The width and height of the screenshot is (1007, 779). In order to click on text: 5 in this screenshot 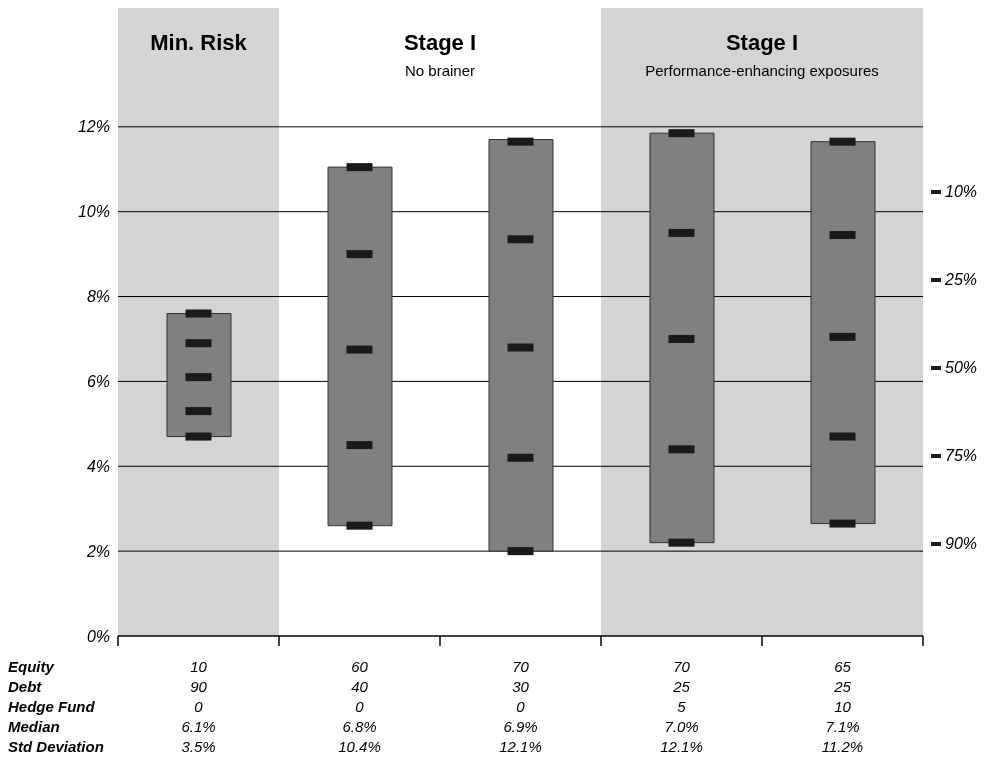, I will do `click(681, 706)`.